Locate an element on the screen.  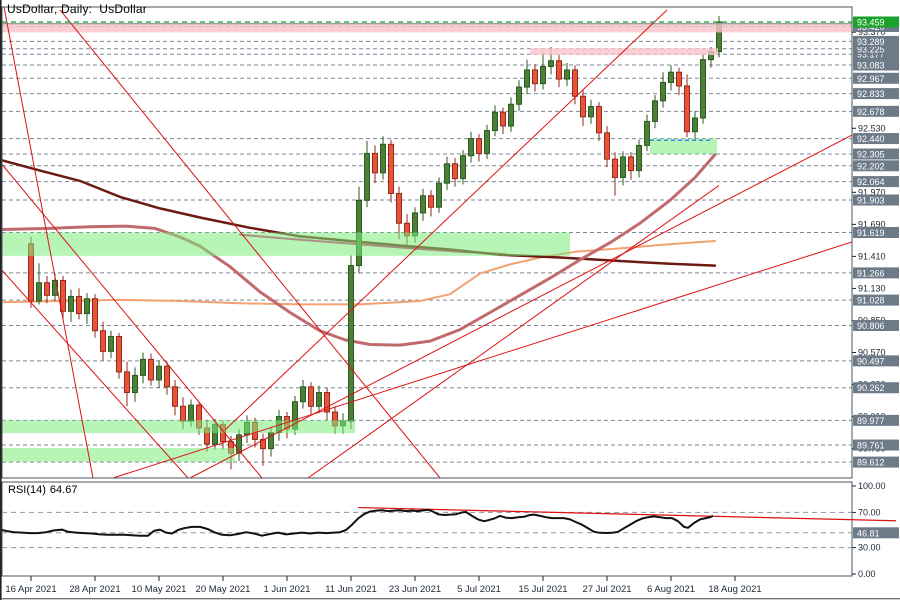
rsi-indicator-name: RSI(14) is located at coordinates (27, 490).